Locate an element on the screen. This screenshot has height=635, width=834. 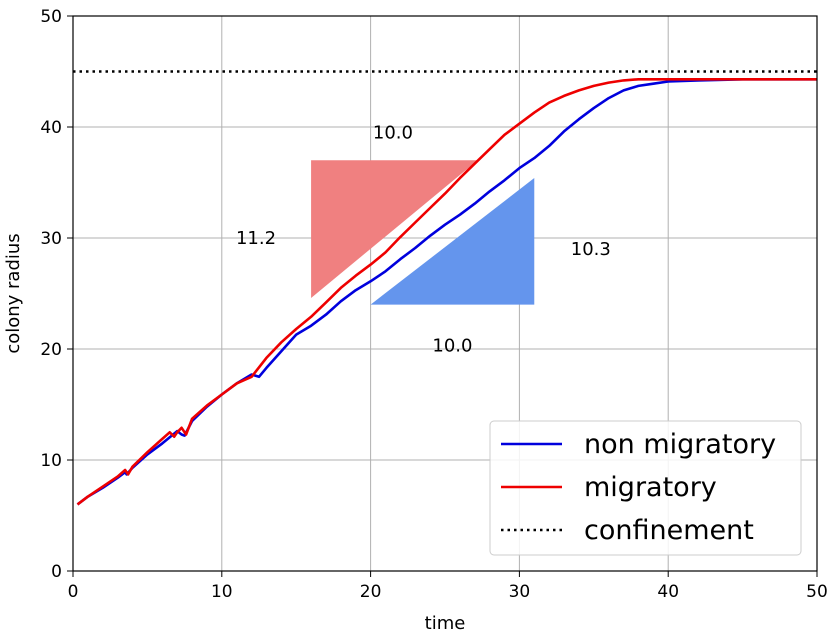
y-tick-label: 40 is located at coordinates (51, 128).